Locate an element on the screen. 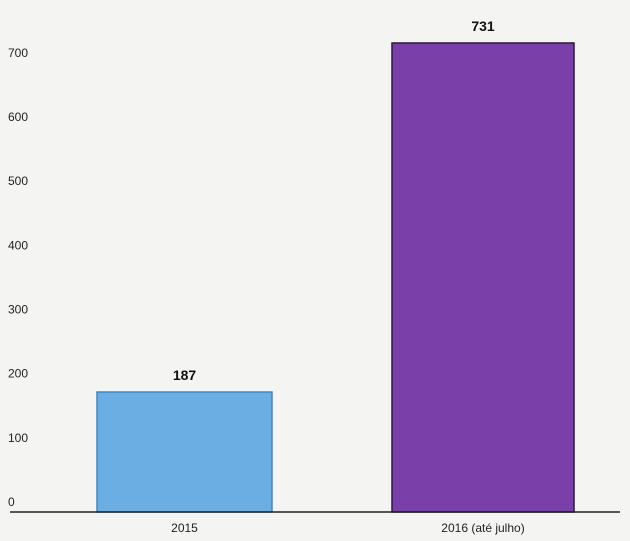  value-label-2: 731 is located at coordinates (483, 26).